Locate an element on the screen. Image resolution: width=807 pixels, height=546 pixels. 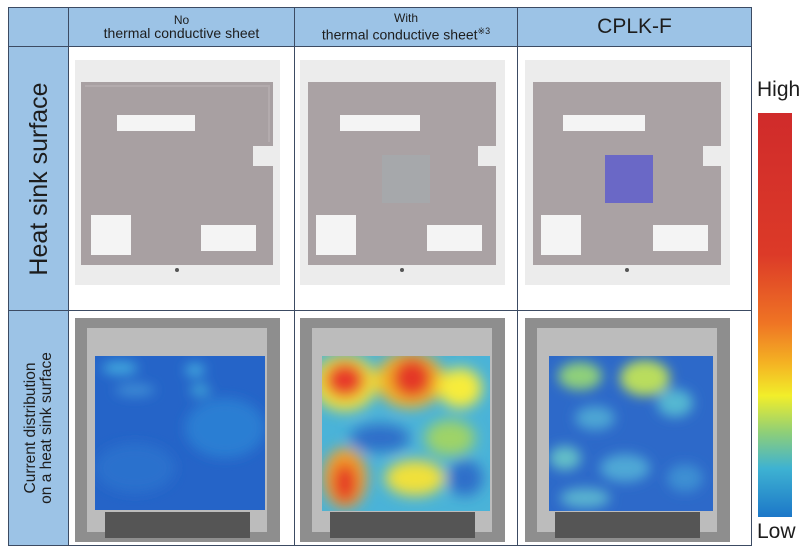
col-header-with-sheet: With thermal conductive sheet※3 is located at coordinates (406, 27).